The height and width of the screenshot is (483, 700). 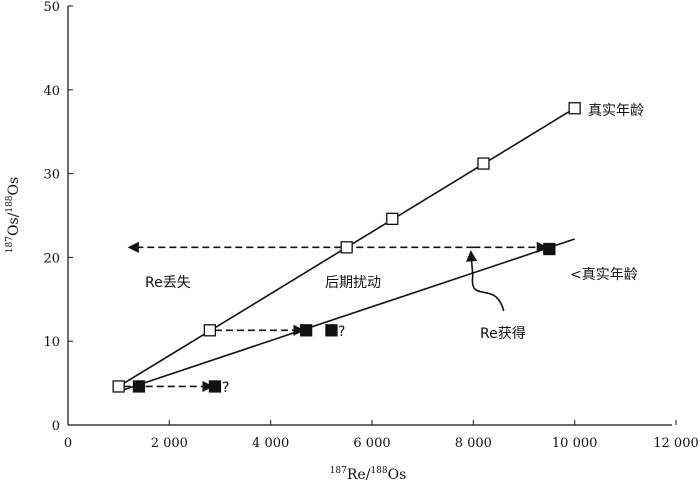 What do you see at coordinates (169, 443) in the screenshot?
I see `x-tick-label: 2 000` at bounding box center [169, 443].